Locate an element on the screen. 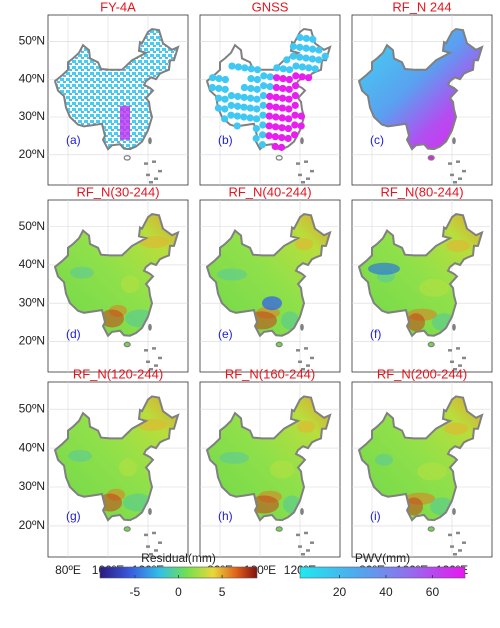 This screenshot has width=500, height=628. colorbar-tick-label: 40 is located at coordinates (386, 592).